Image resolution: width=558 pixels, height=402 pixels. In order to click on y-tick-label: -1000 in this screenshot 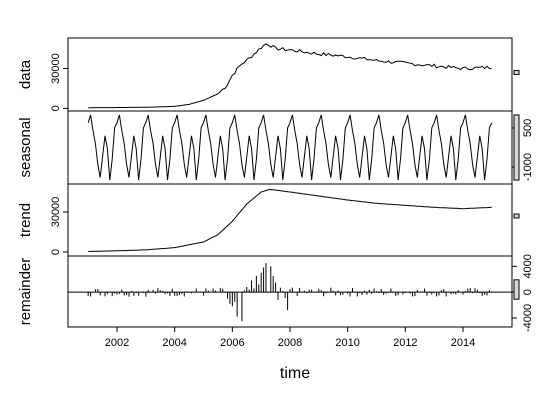, I will do `click(528, 167)`.